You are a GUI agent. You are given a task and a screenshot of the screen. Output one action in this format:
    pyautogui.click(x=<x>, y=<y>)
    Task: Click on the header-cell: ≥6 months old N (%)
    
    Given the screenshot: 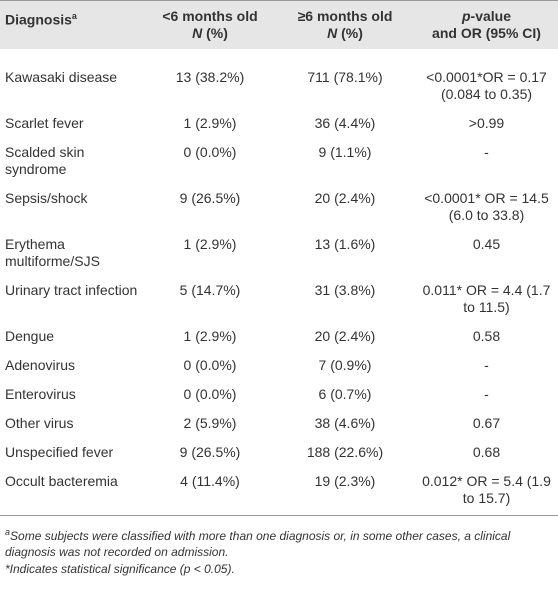 What is the action you would take?
    pyautogui.click(x=345, y=24)
    